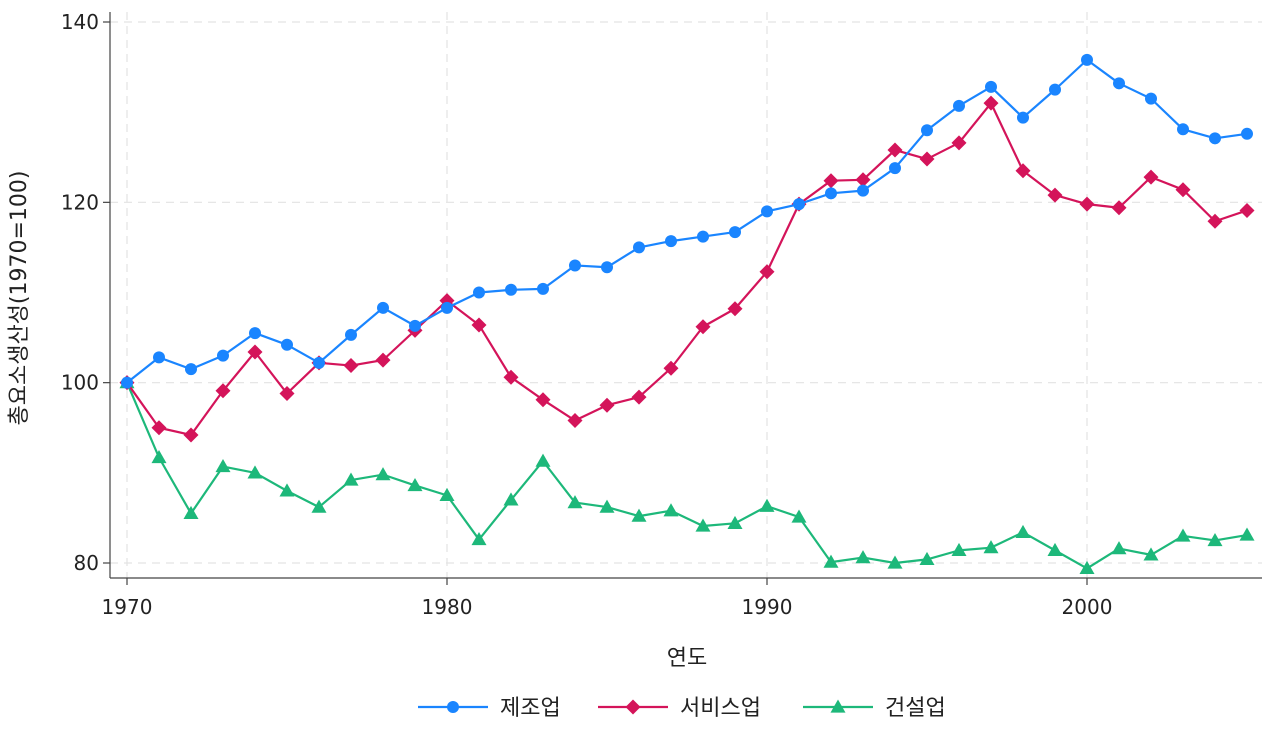  Describe the element at coordinates (80, 22) in the screenshot. I see `y-tick-label: 140` at that location.